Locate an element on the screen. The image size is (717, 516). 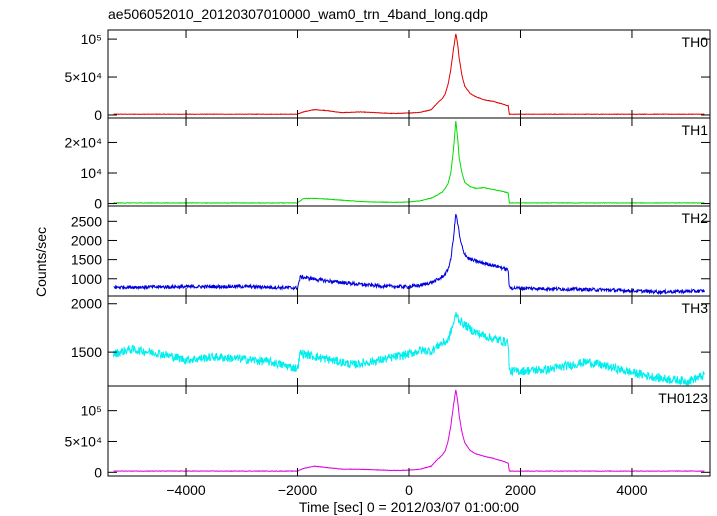
x-tick-label: 2000 is located at coordinates (520, 490).